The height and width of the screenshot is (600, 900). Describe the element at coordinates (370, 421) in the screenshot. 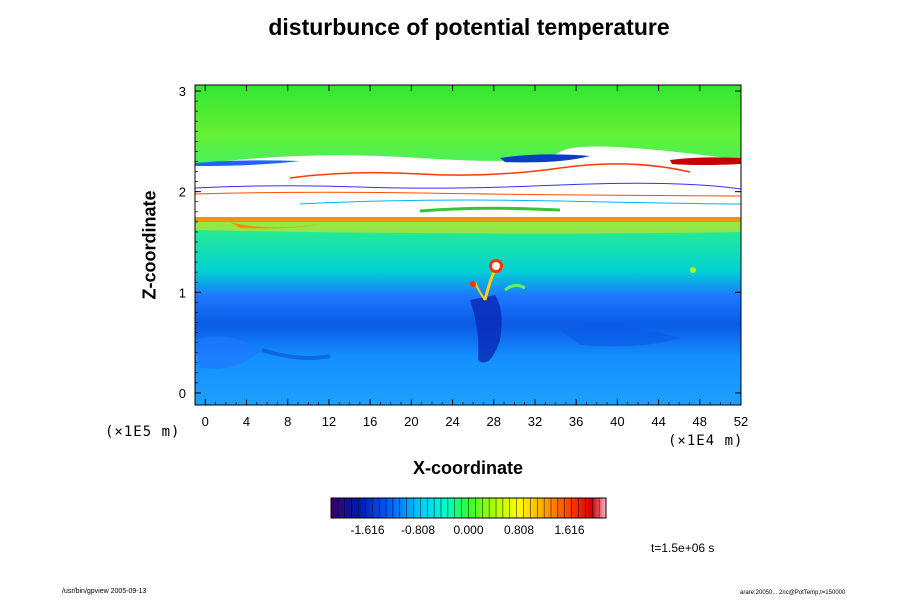

I see `x-tick-label: 16` at that location.